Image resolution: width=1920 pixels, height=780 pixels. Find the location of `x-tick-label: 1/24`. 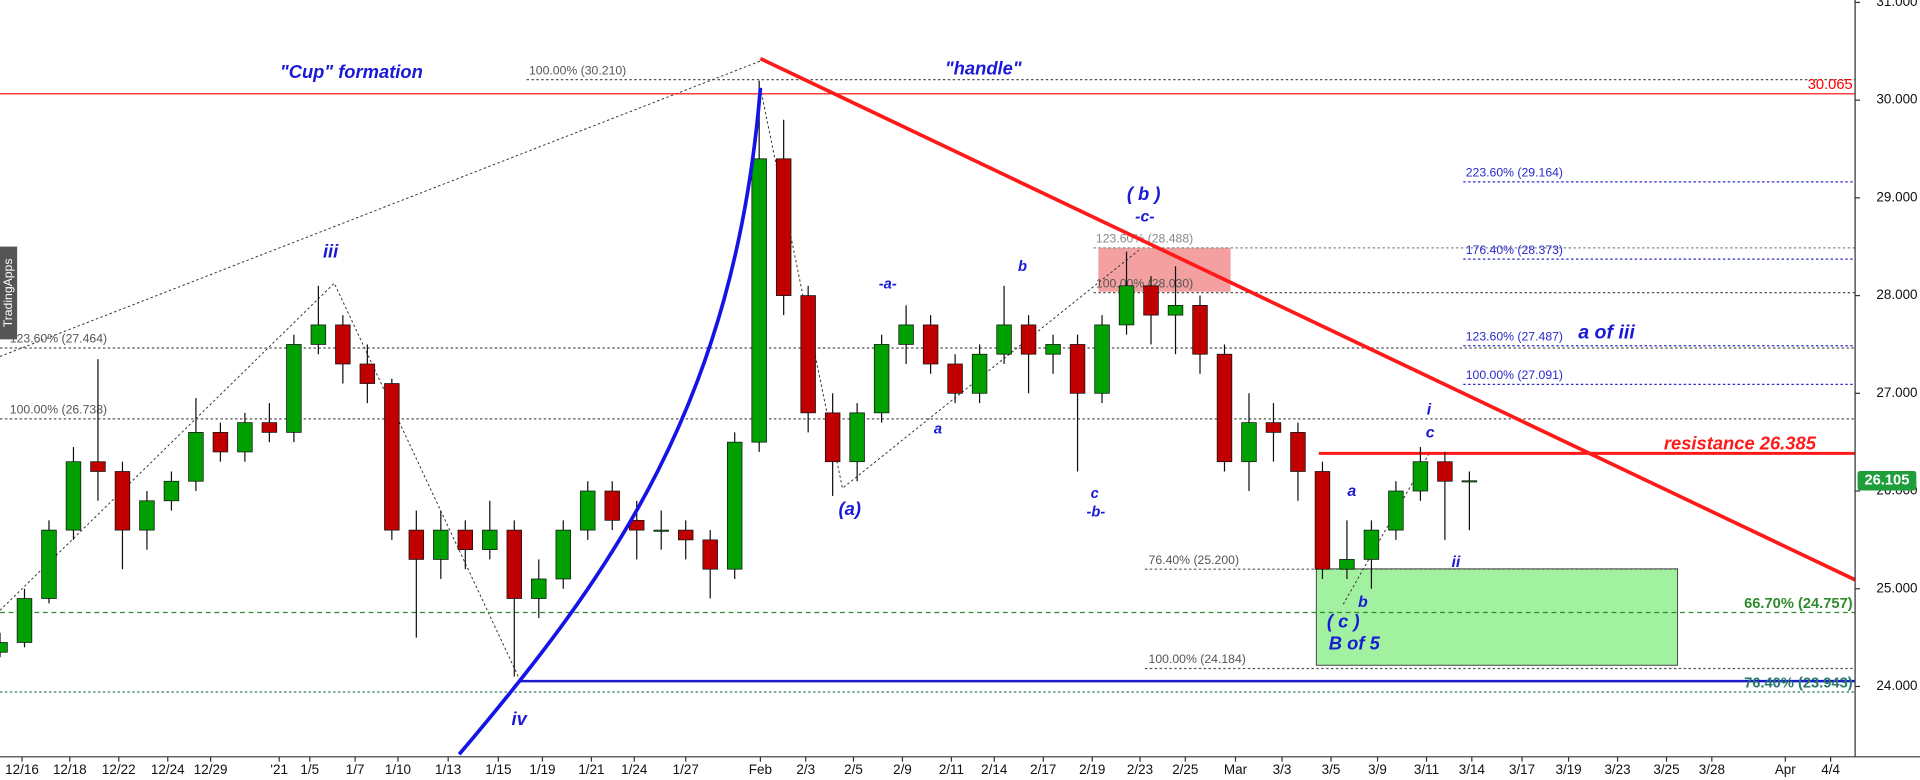

x-tick-label: 1/24 is located at coordinates (634, 769).